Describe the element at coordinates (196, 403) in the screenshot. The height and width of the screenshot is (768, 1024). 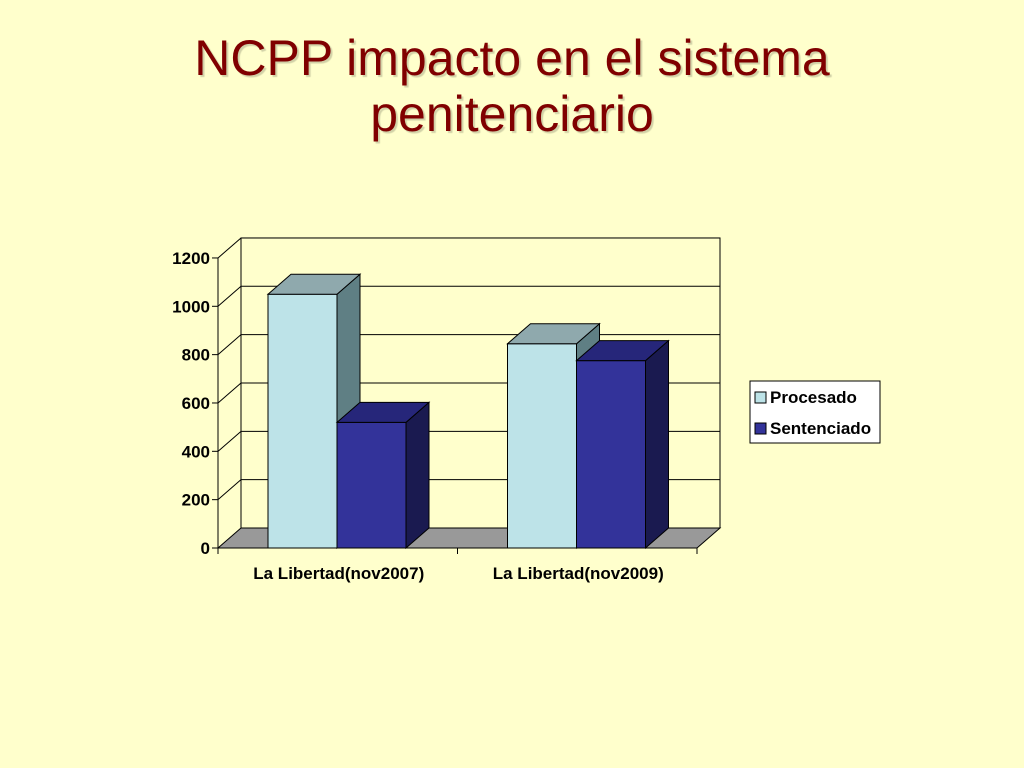
I see `y-tick-label: 600` at that location.